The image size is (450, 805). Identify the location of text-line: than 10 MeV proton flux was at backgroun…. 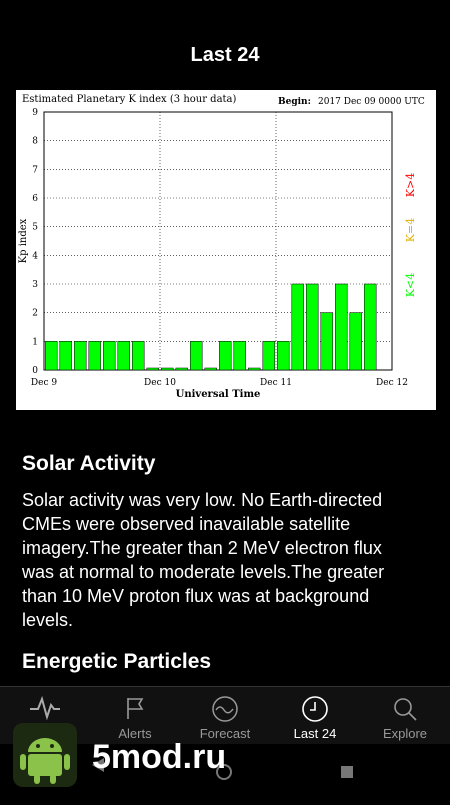
(196, 596).